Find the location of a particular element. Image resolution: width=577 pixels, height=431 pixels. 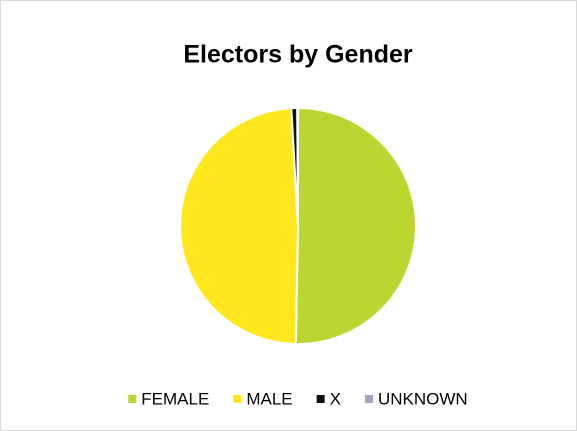

chart-title: Electors by Gender is located at coordinates (298, 55).